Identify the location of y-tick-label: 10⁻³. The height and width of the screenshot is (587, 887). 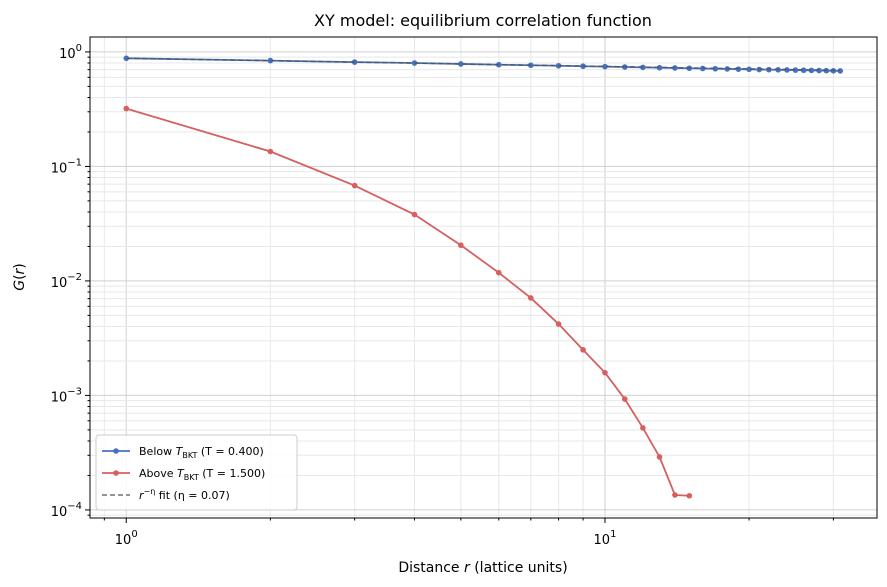
(66, 395).